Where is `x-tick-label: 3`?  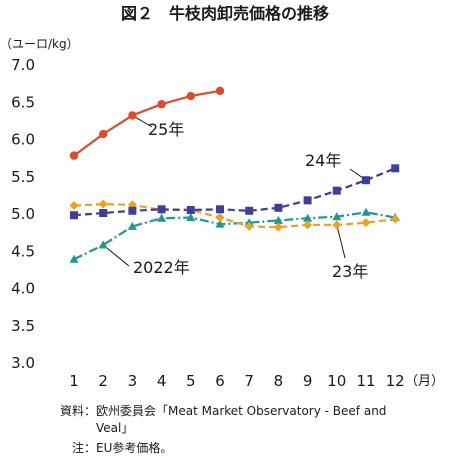 x-tick-label: 3 is located at coordinates (133, 381).